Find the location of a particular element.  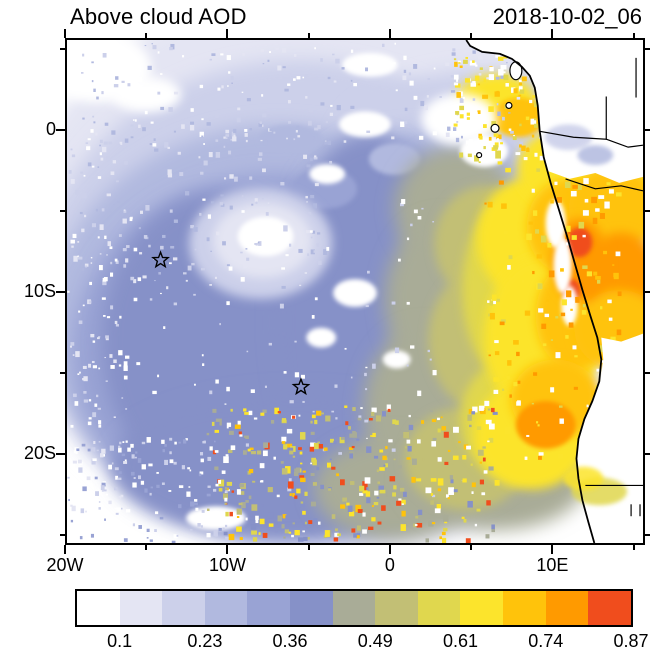

x-axis-label: 10W is located at coordinates (227, 565).